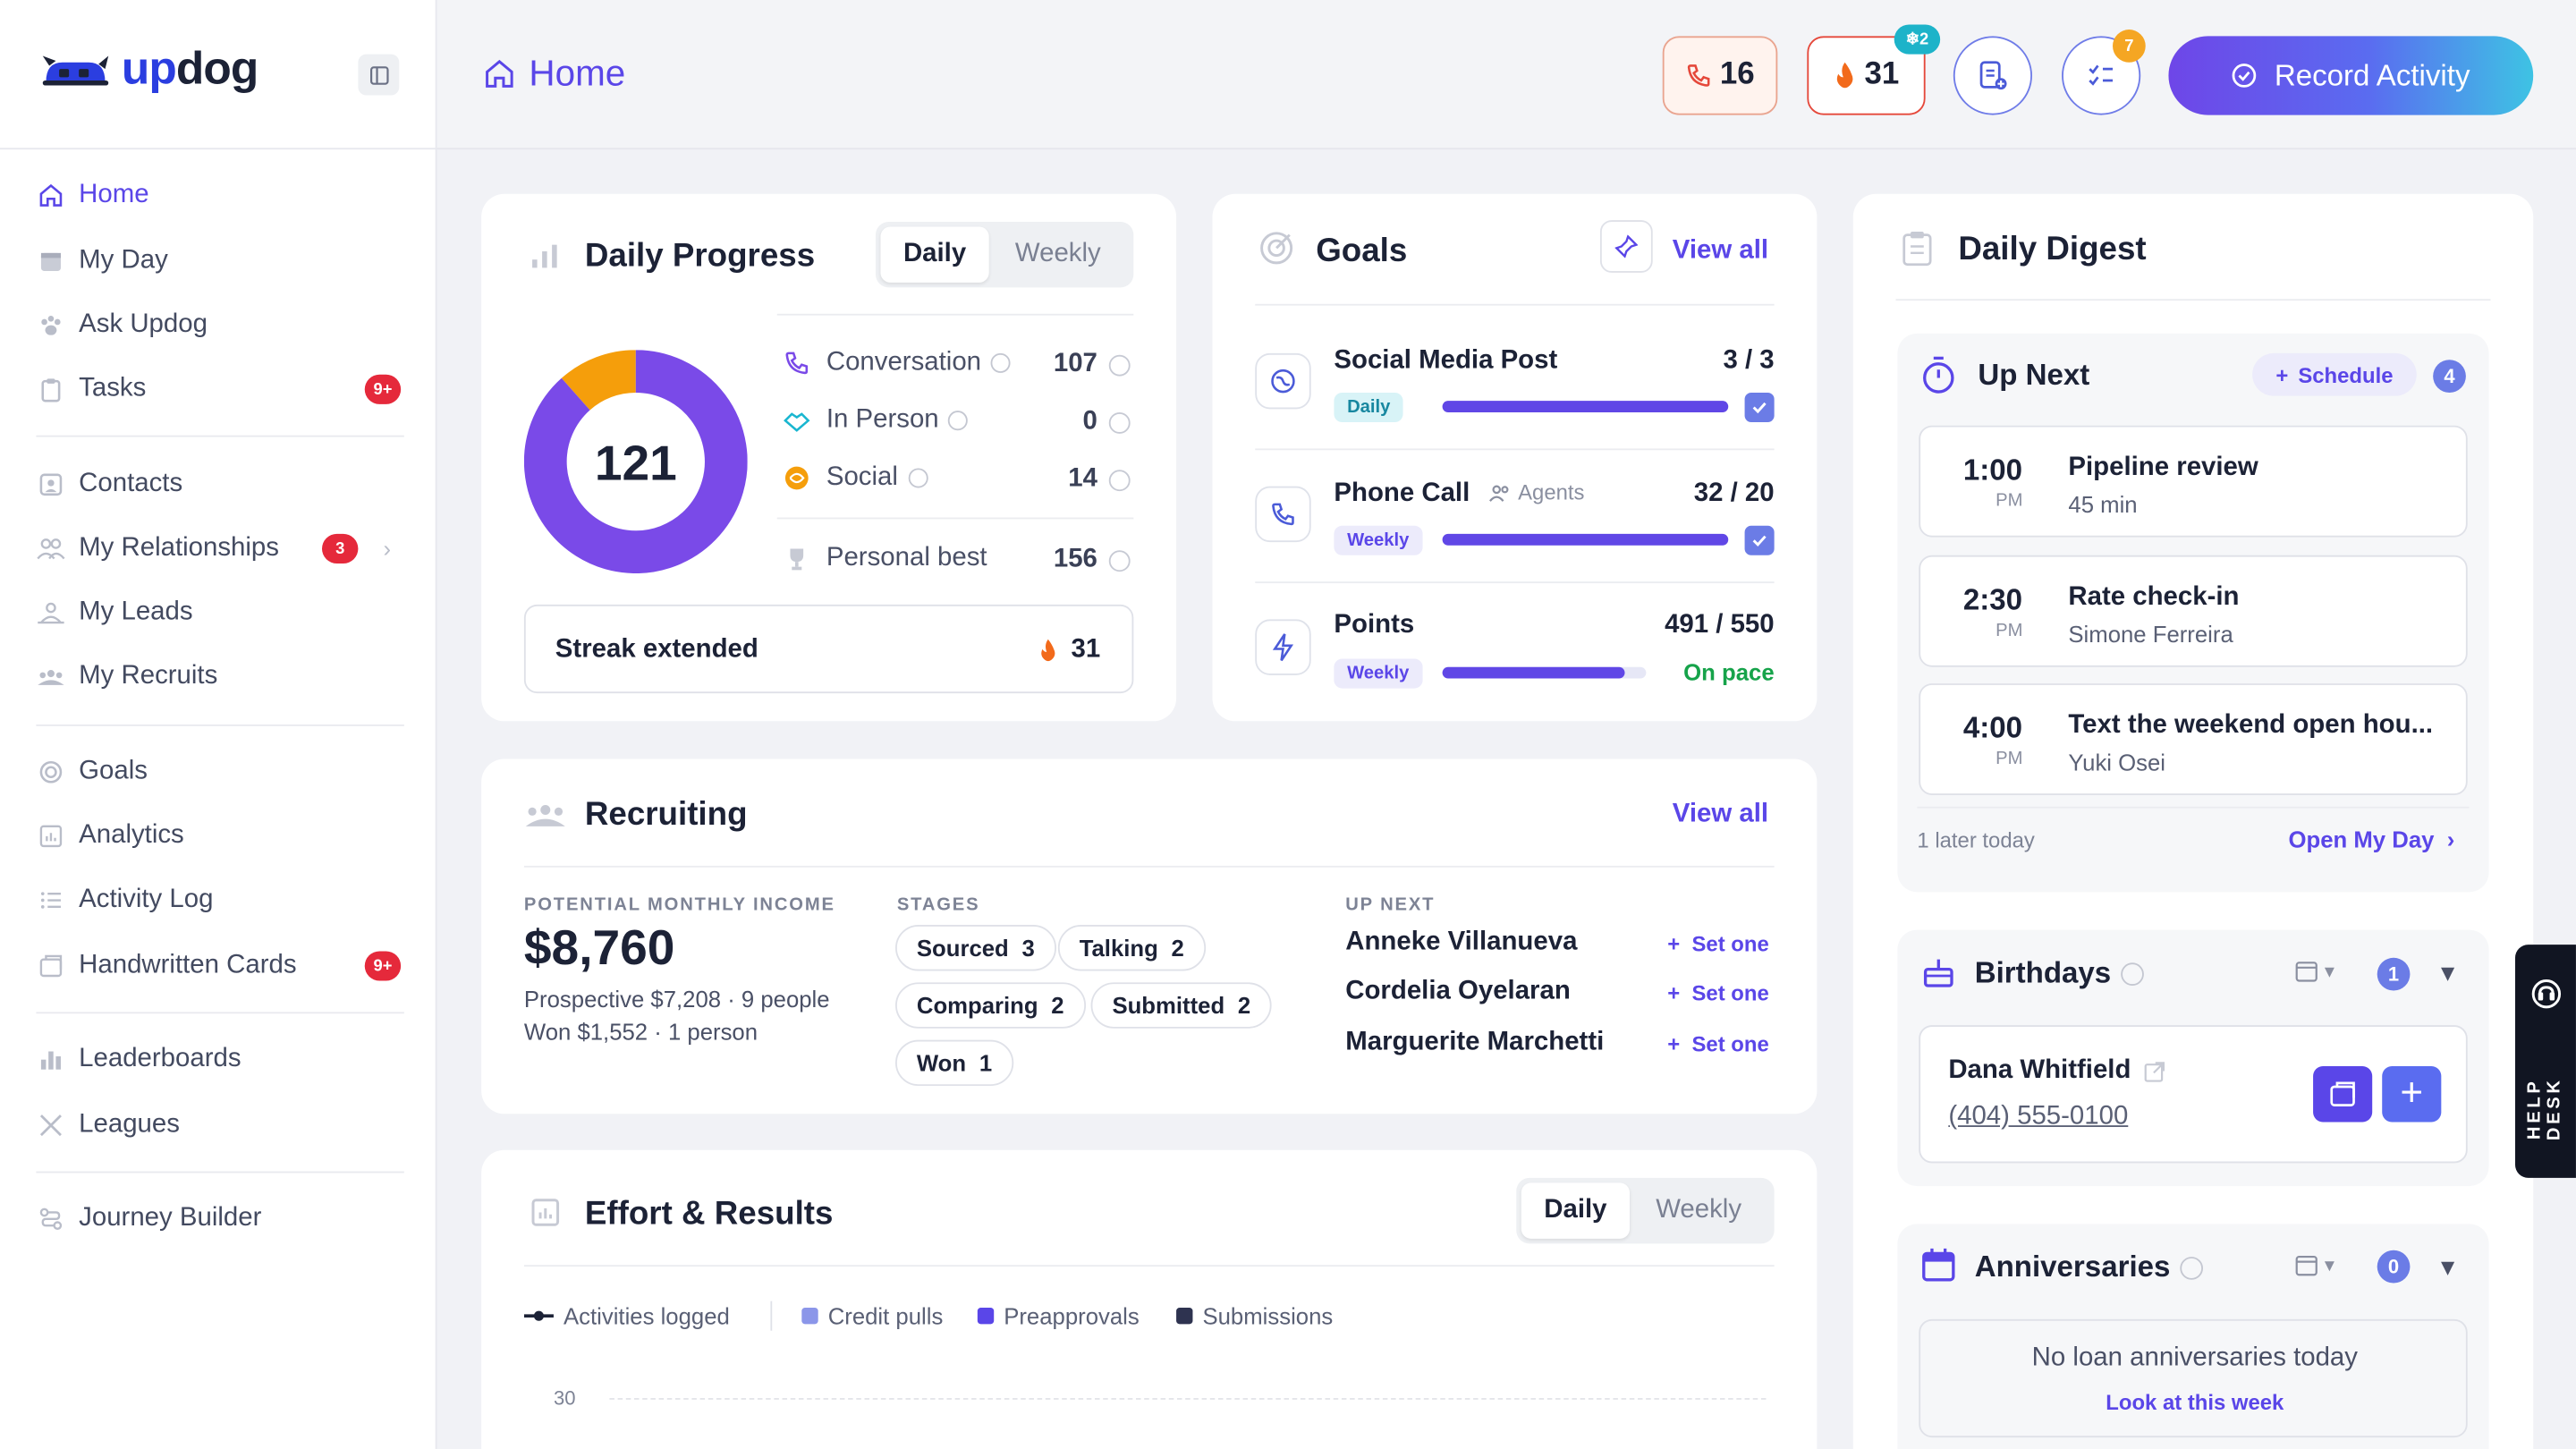 Image resolution: width=2576 pixels, height=1449 pixels. Describe the element at coordinates (387, 549) in the screenshot. I see `chevron-right-icon: ›` at that location.